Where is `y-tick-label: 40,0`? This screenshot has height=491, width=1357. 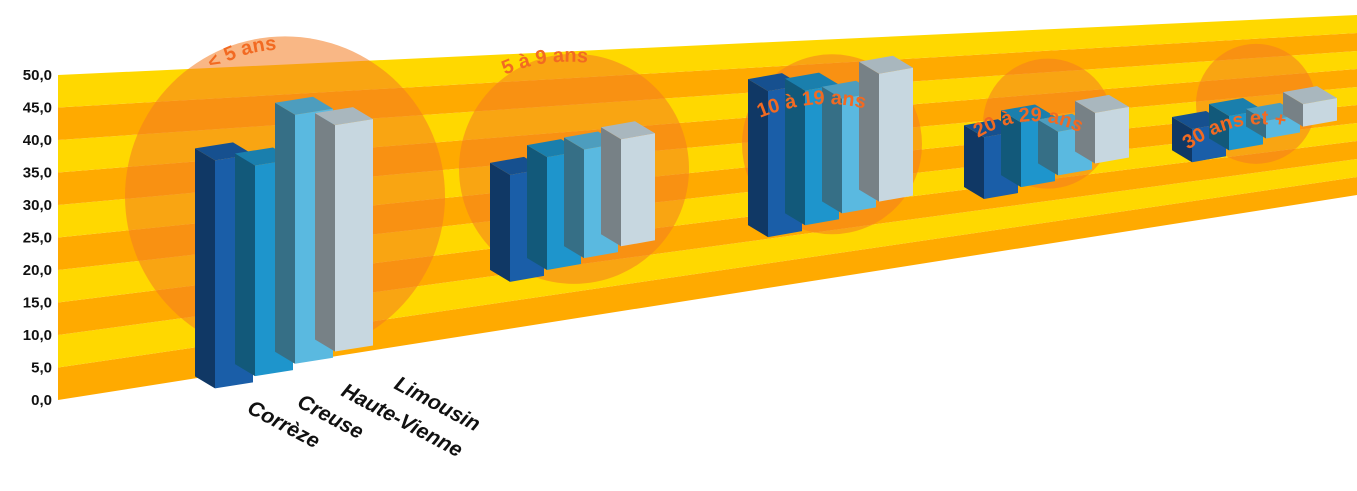 y-tick-label: 40,0 is located at coordinates (37, 140).